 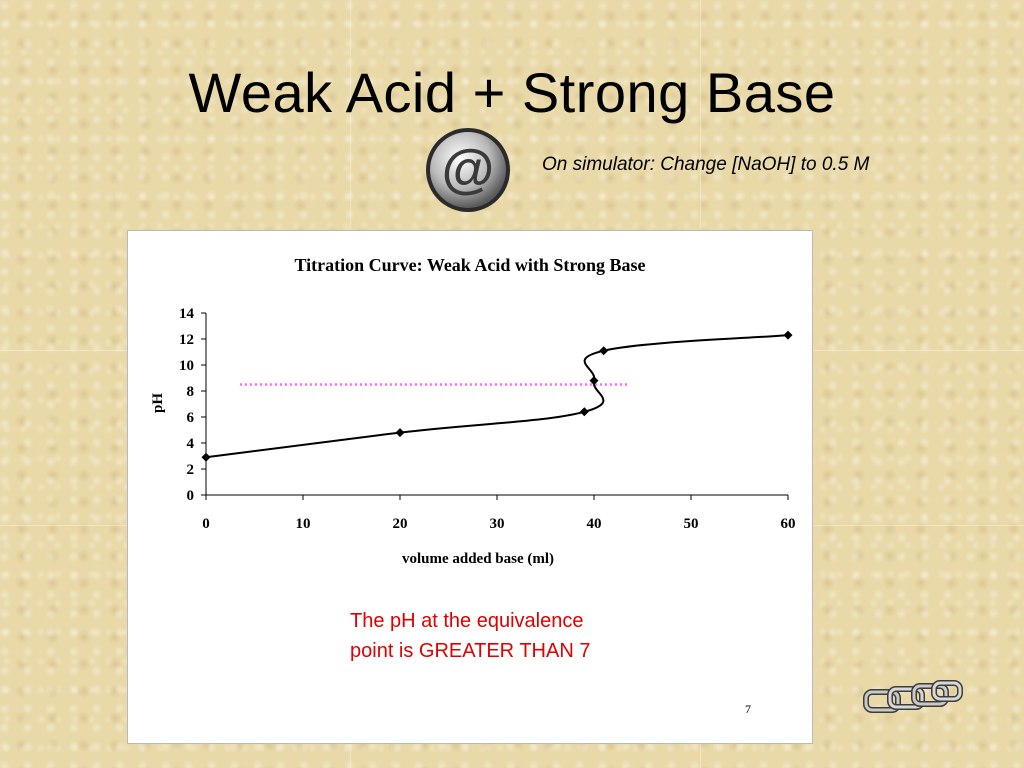 What do you see at coordinates (594, 524) in the screenshot?
I see `x-tick-label: 40` at bounding box center [594, 524].